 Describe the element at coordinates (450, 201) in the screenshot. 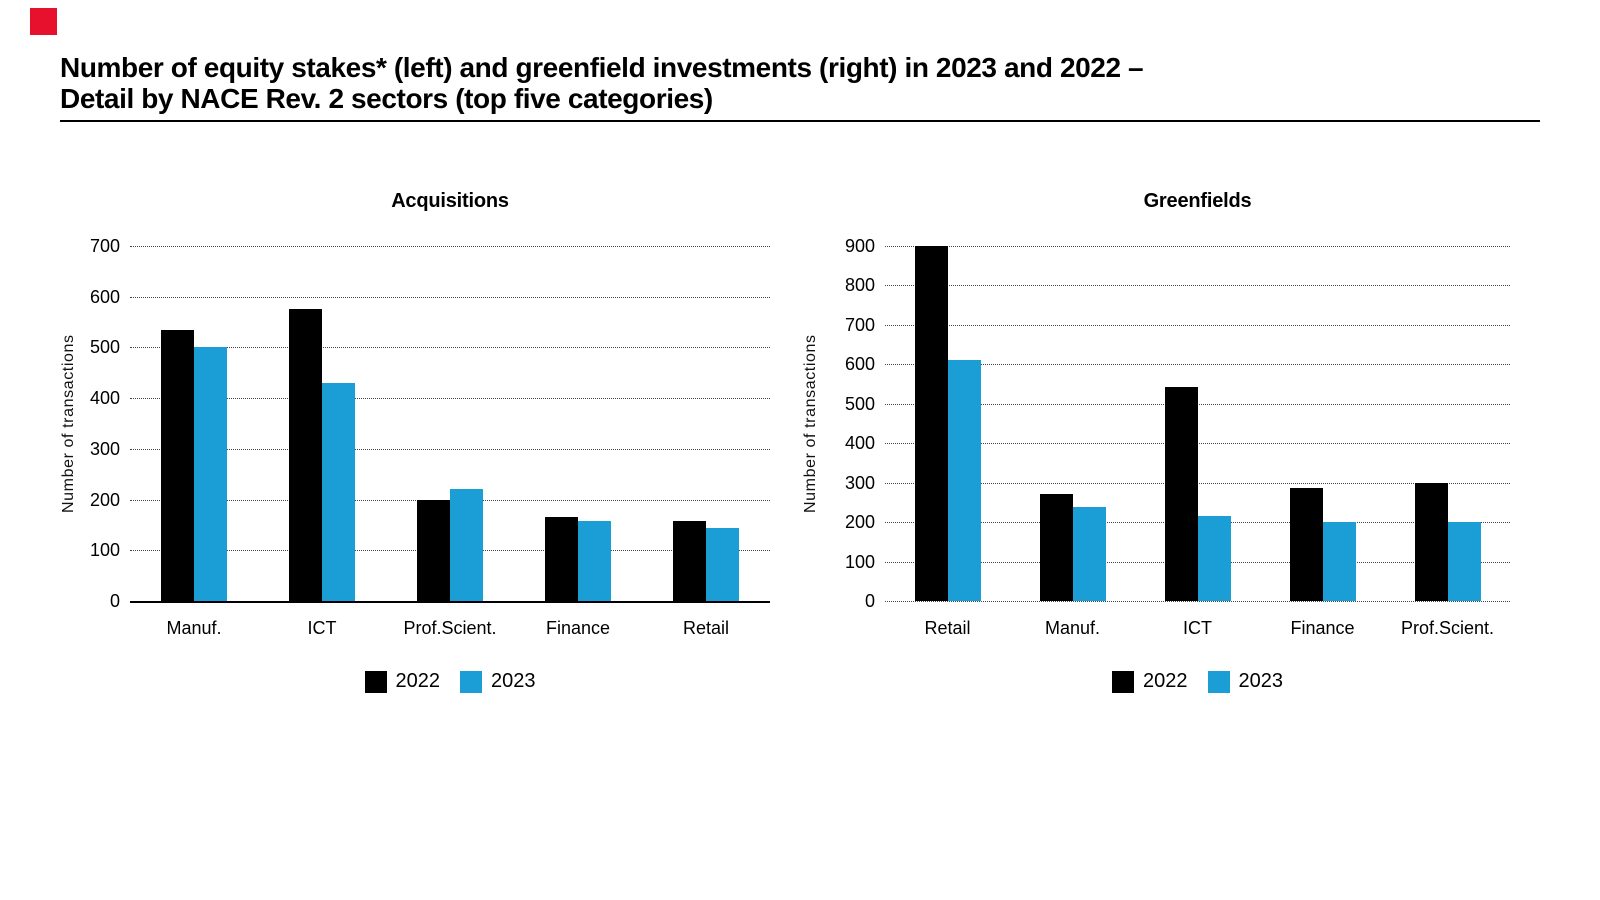

I see `chart-title: Acquisitions` at that location.